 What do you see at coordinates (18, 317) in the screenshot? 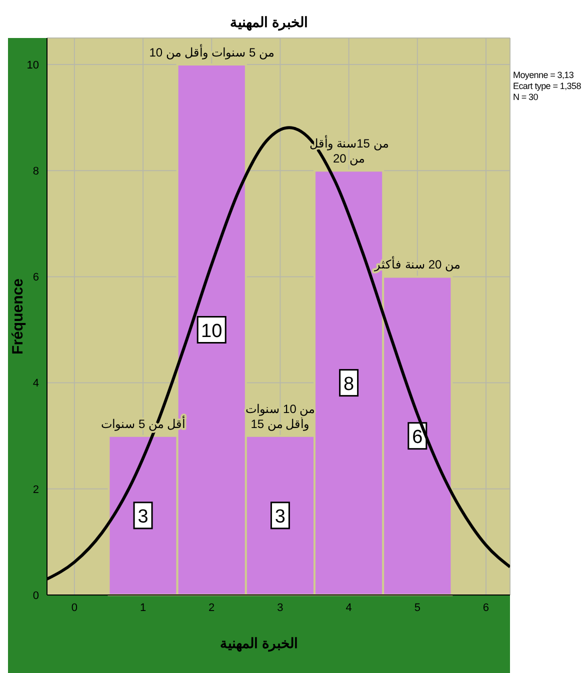
I see `y-axis-title: Fréquence` at bounding box center [18, 317].